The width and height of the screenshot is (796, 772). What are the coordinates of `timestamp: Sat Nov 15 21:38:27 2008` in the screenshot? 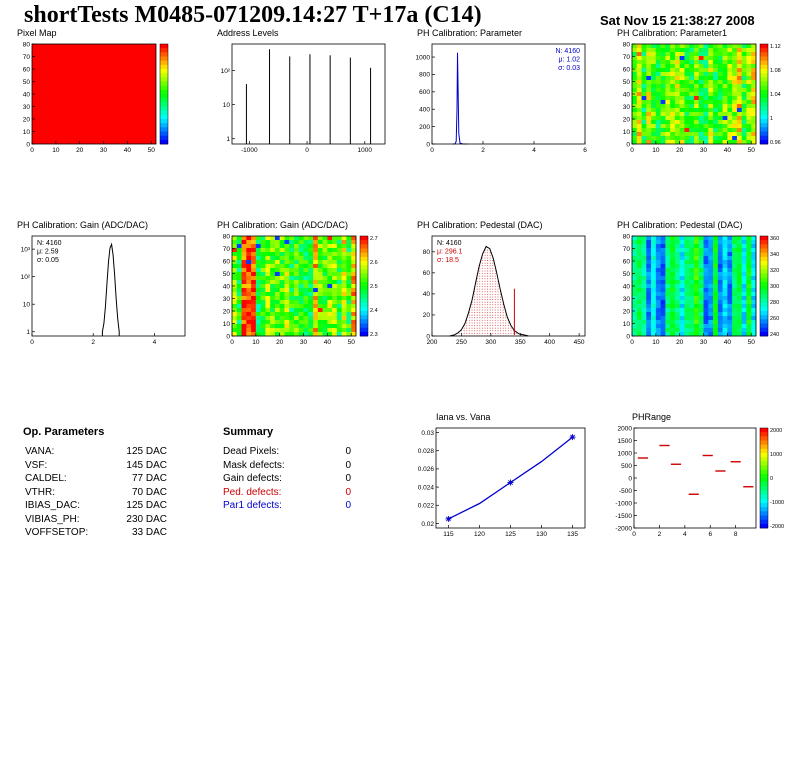 It's located at (677, 20).